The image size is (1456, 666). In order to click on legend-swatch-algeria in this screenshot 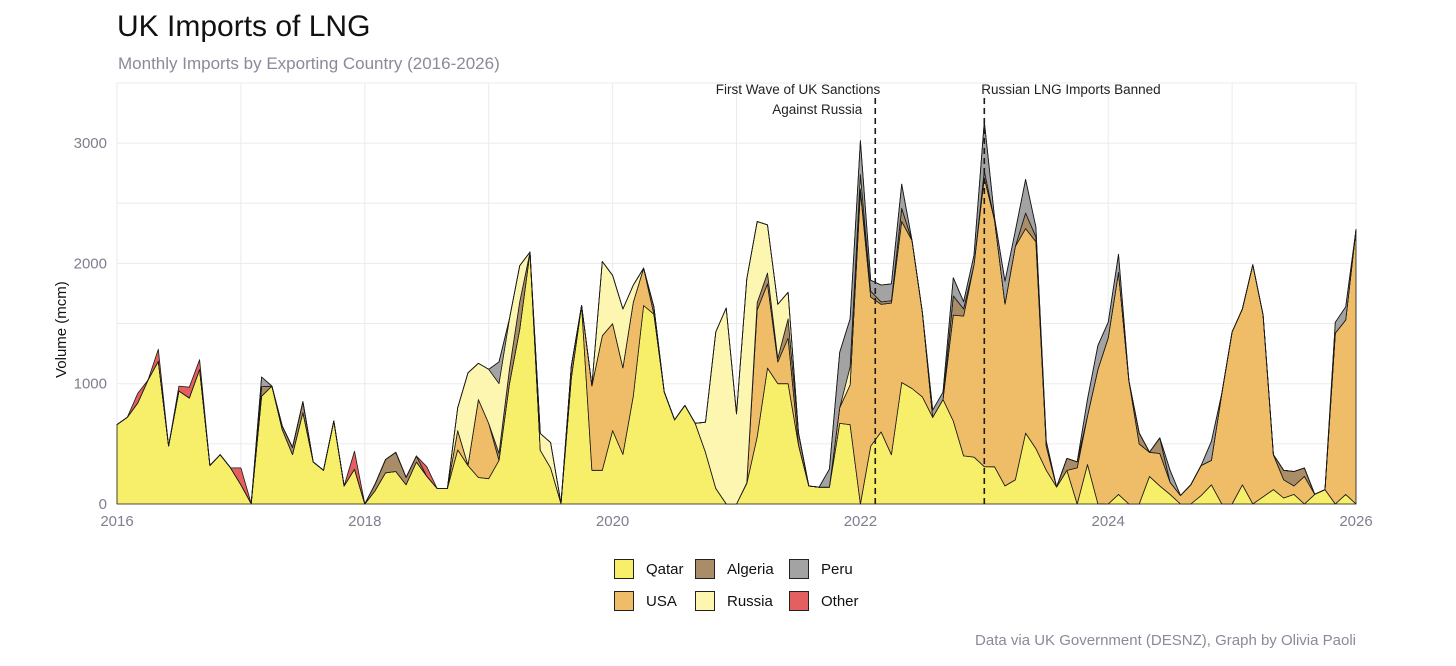, I will do `click(705, 569)`.